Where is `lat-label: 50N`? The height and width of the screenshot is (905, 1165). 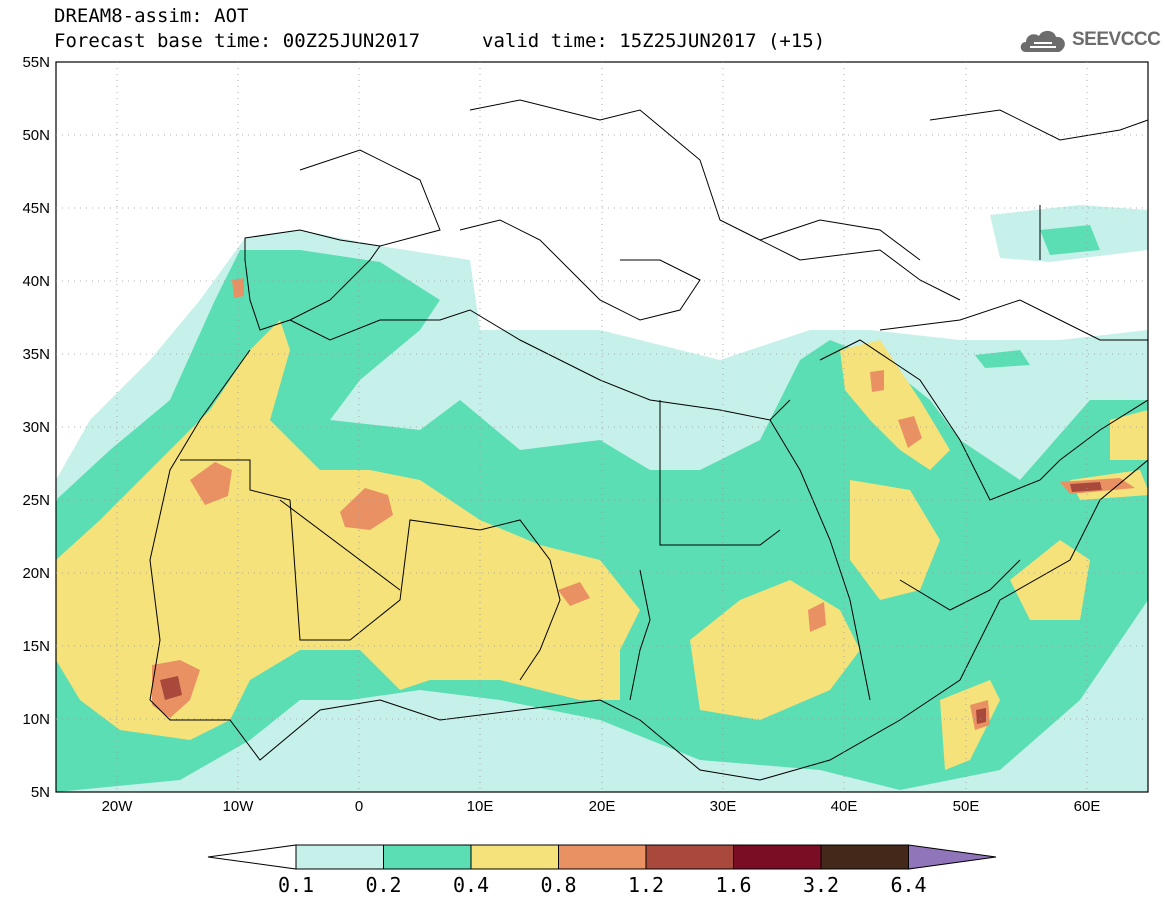
lat-label: 50N is located at coordinates (36, 135).